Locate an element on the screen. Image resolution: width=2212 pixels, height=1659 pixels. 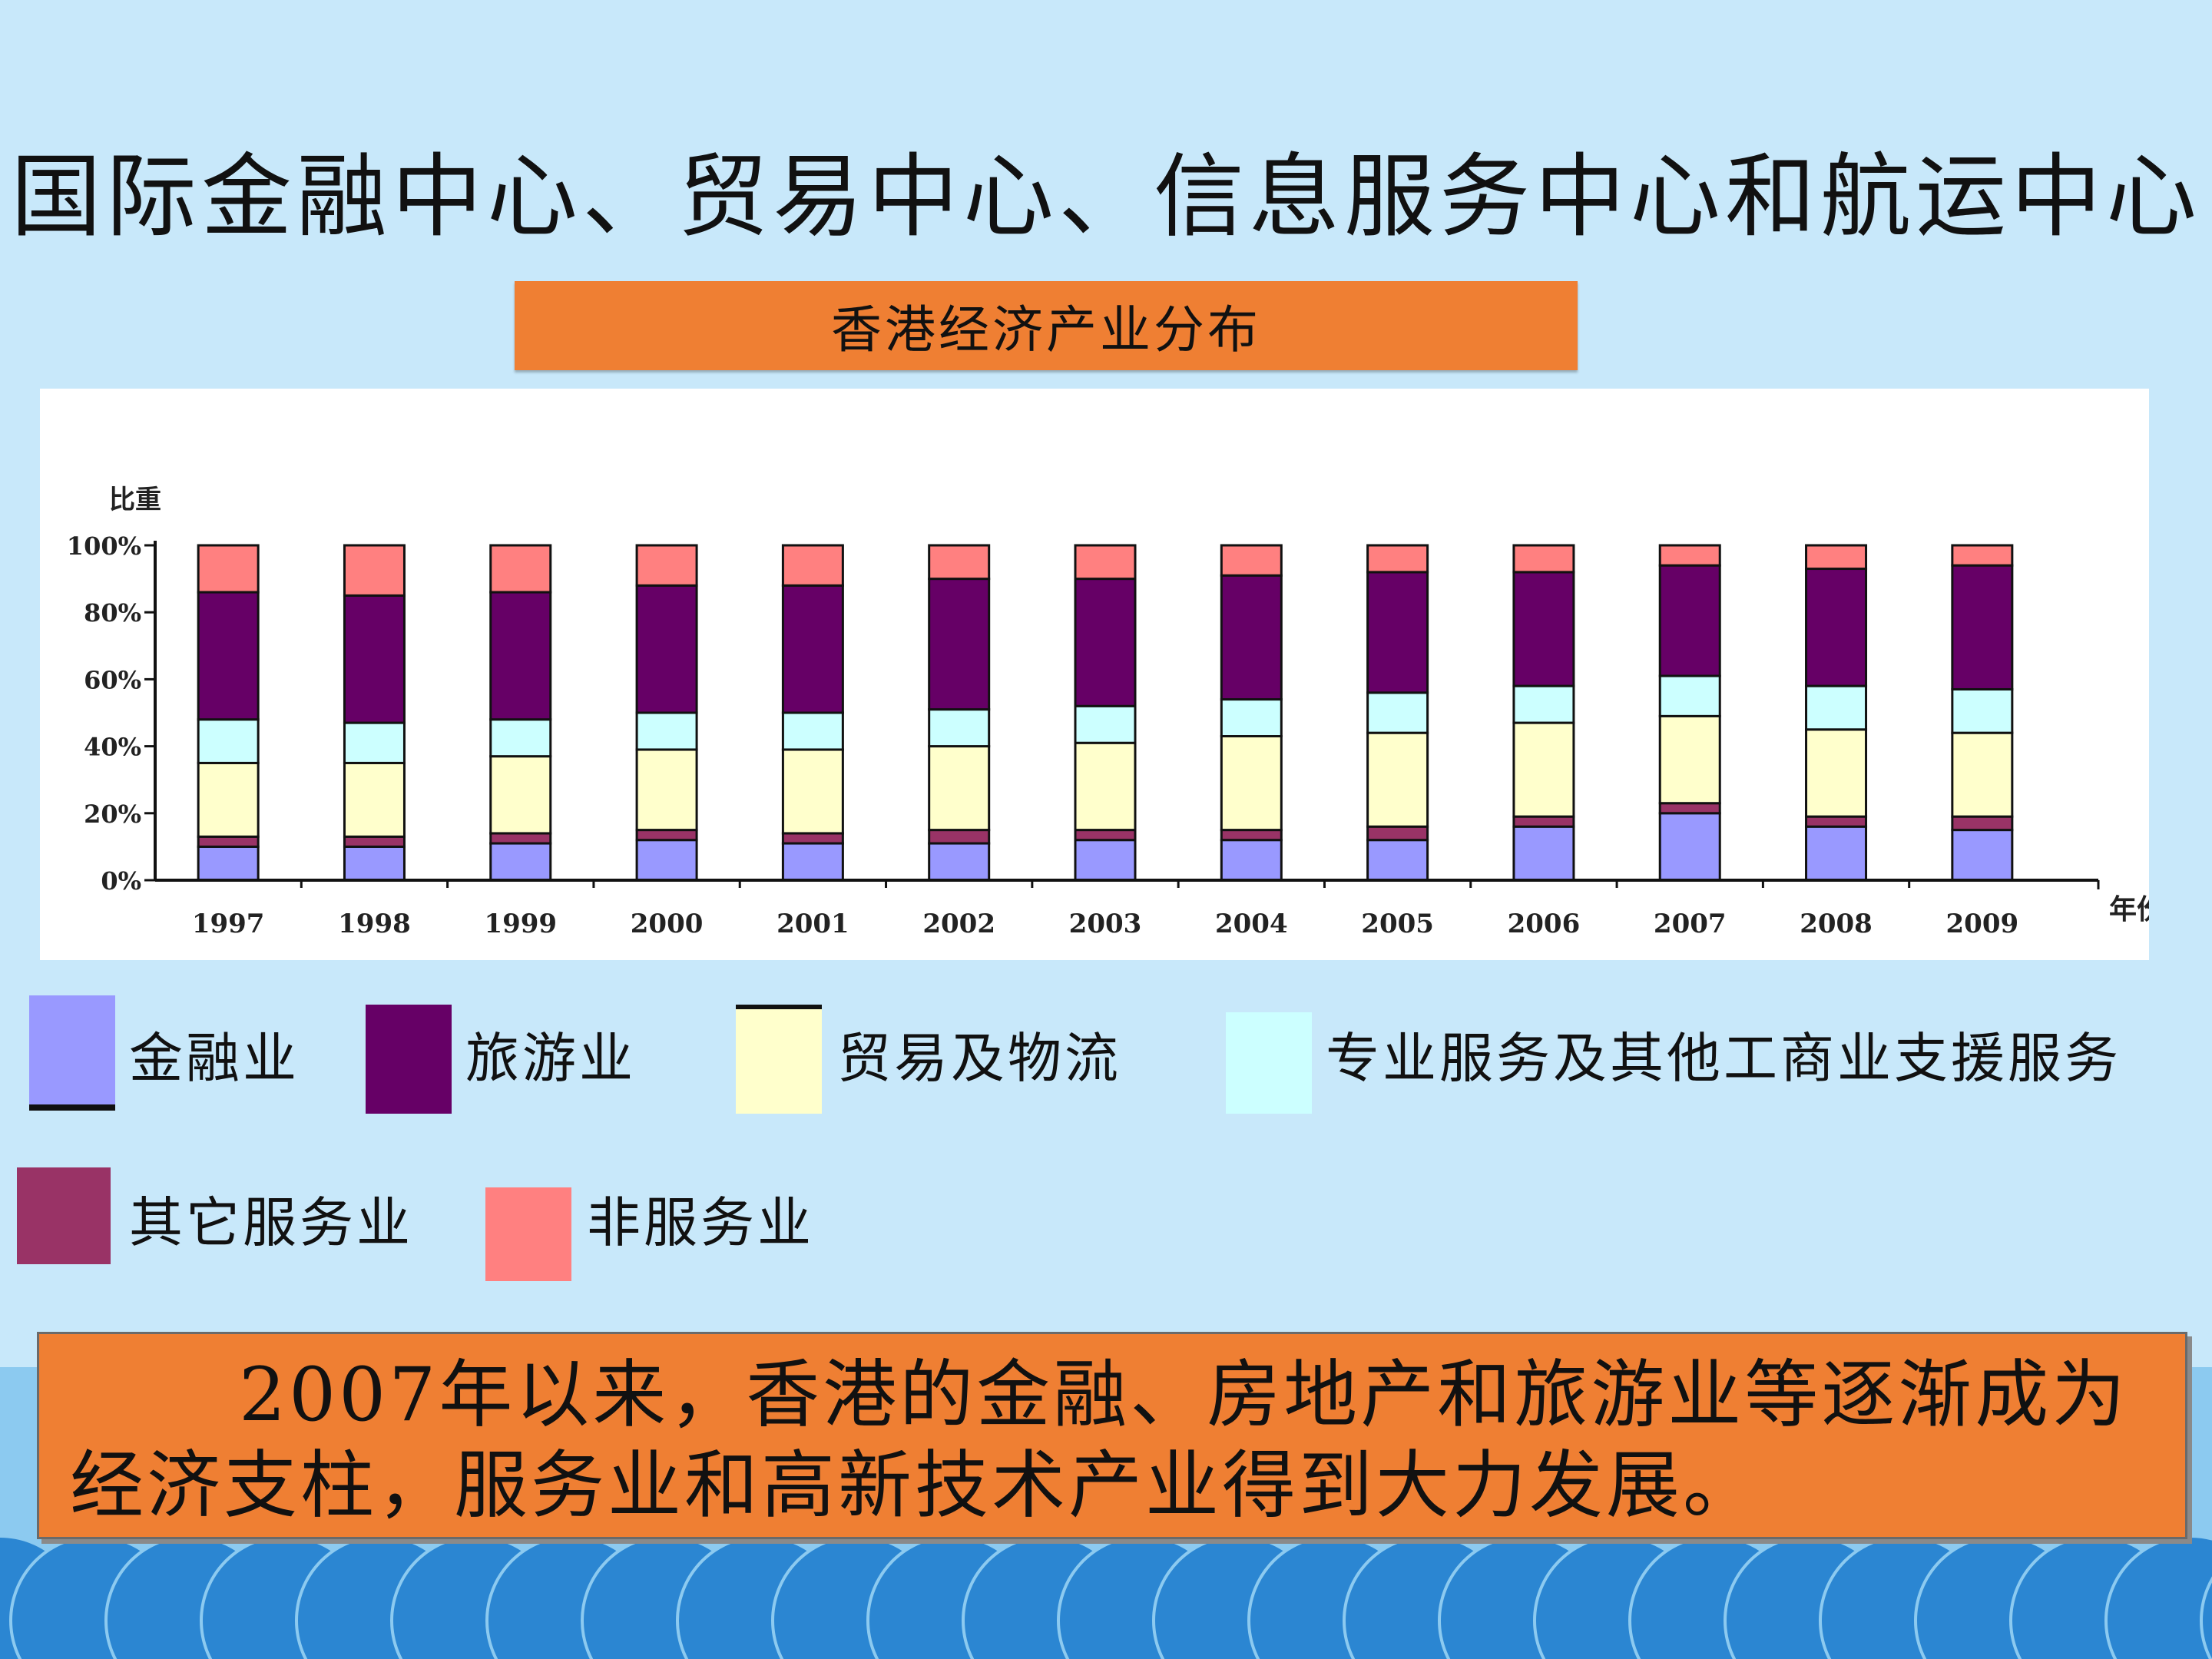
x-tick-label: 2008 is located at coordinates (1837, 924).